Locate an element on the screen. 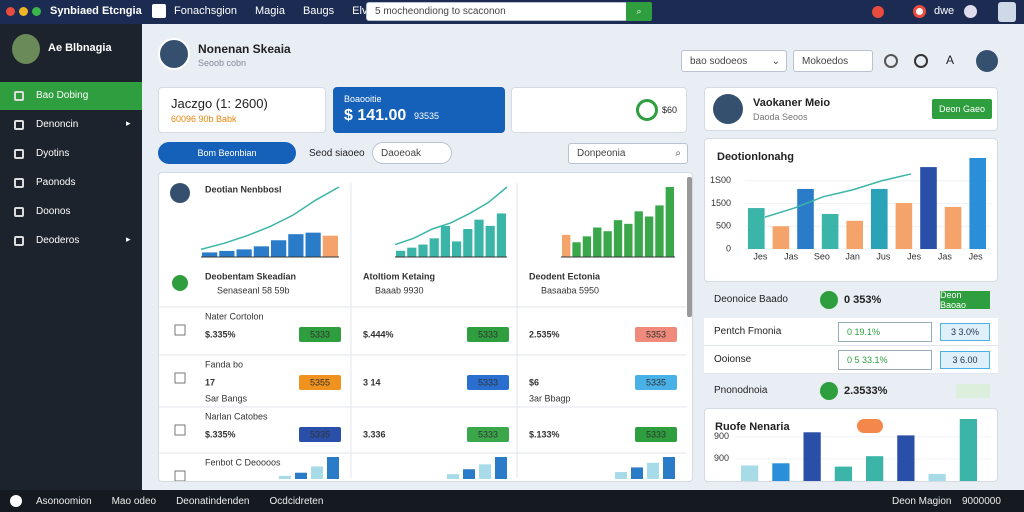 This screenshot has width=1024, height=512. user-name: dwe is located at coordinates (944, 11).